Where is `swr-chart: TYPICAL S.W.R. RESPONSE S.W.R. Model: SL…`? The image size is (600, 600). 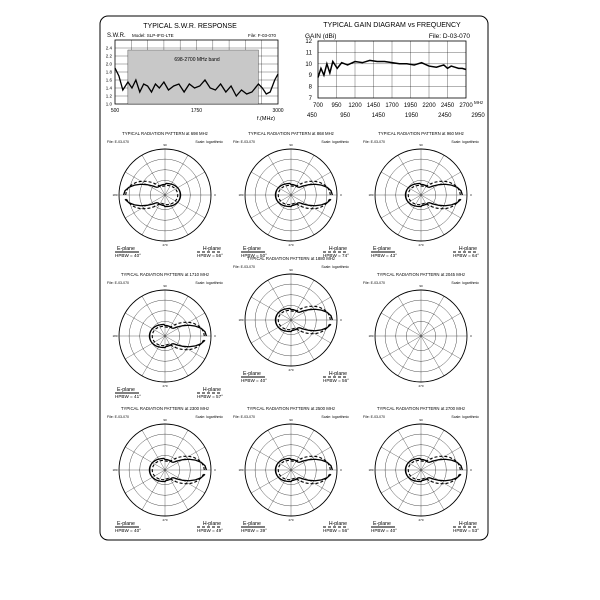 swr-chart: TYPICAL S.W.R. RESPONSE S.W.R. Model: SL… is located at coordinates (195, 72).